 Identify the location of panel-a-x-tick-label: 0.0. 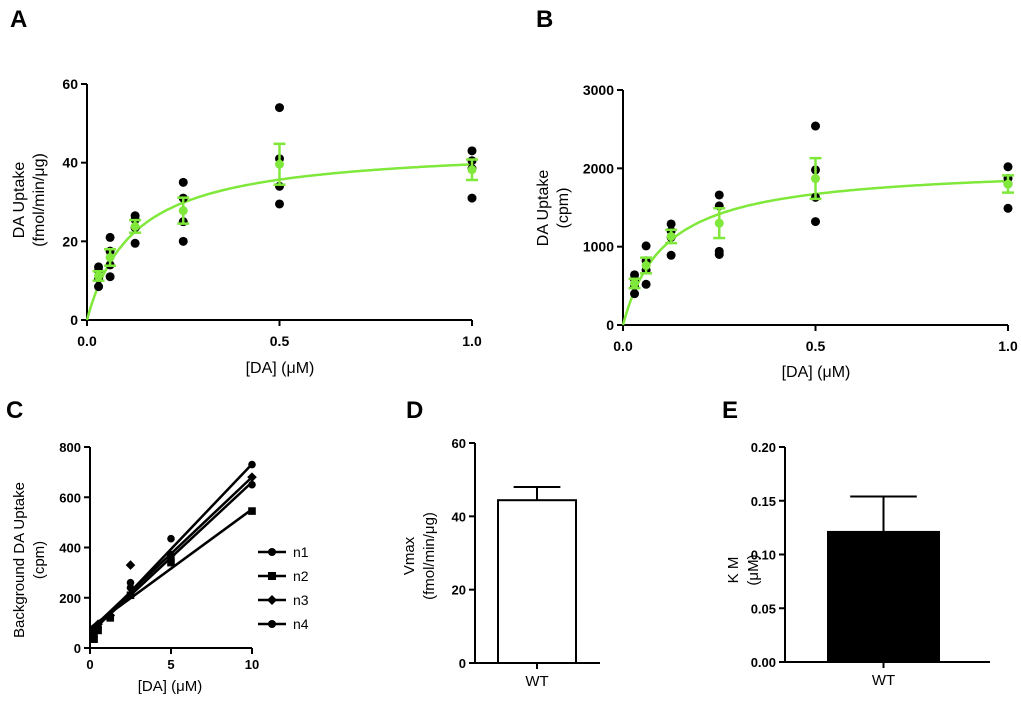
(87, 341).